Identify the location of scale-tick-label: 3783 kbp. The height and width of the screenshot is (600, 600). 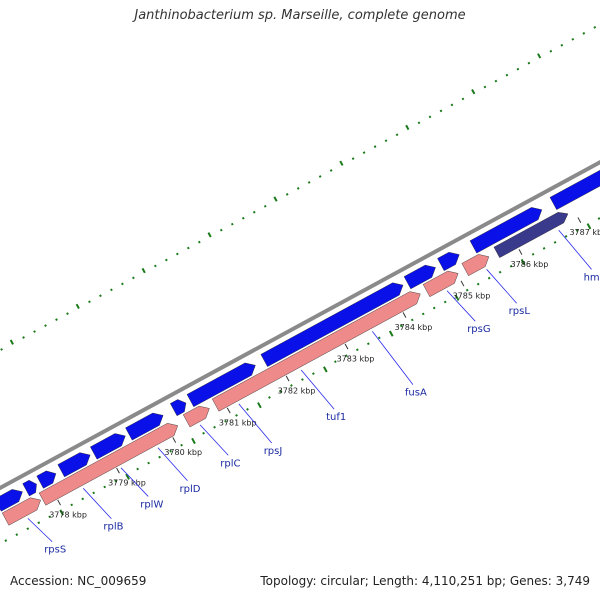
(356, 358).